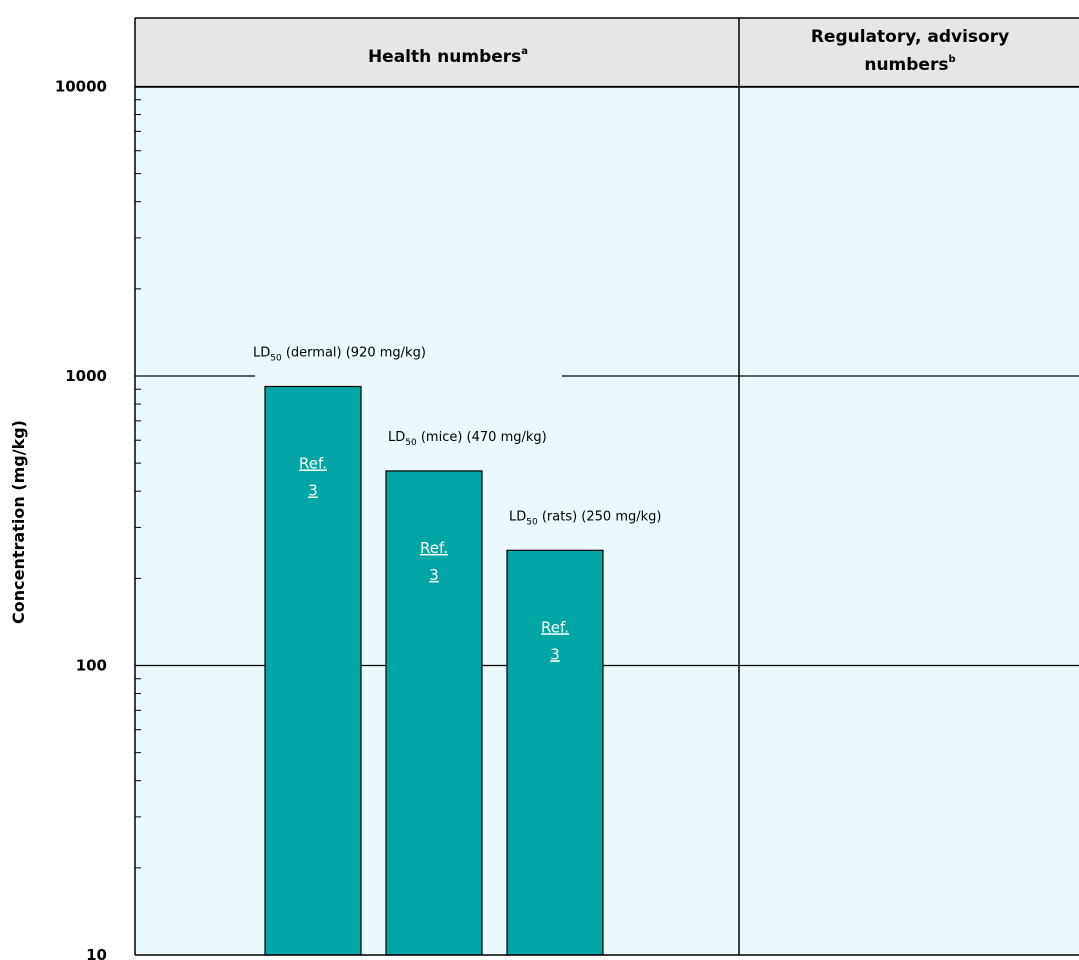  I want to click on bar-group: LD50 (mice) (470 mg/kg) Ref. 3, so click(466, 693).